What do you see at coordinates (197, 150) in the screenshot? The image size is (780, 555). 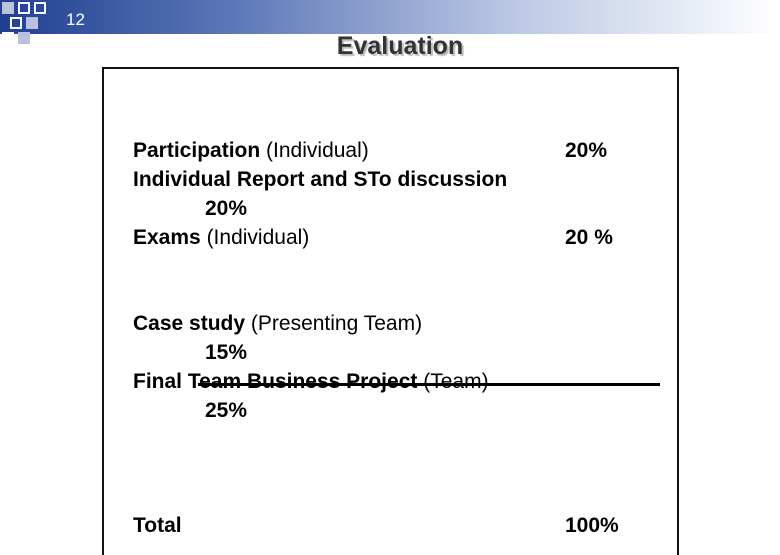 I see `item-name: Participation` at bounding box center [197, 150].